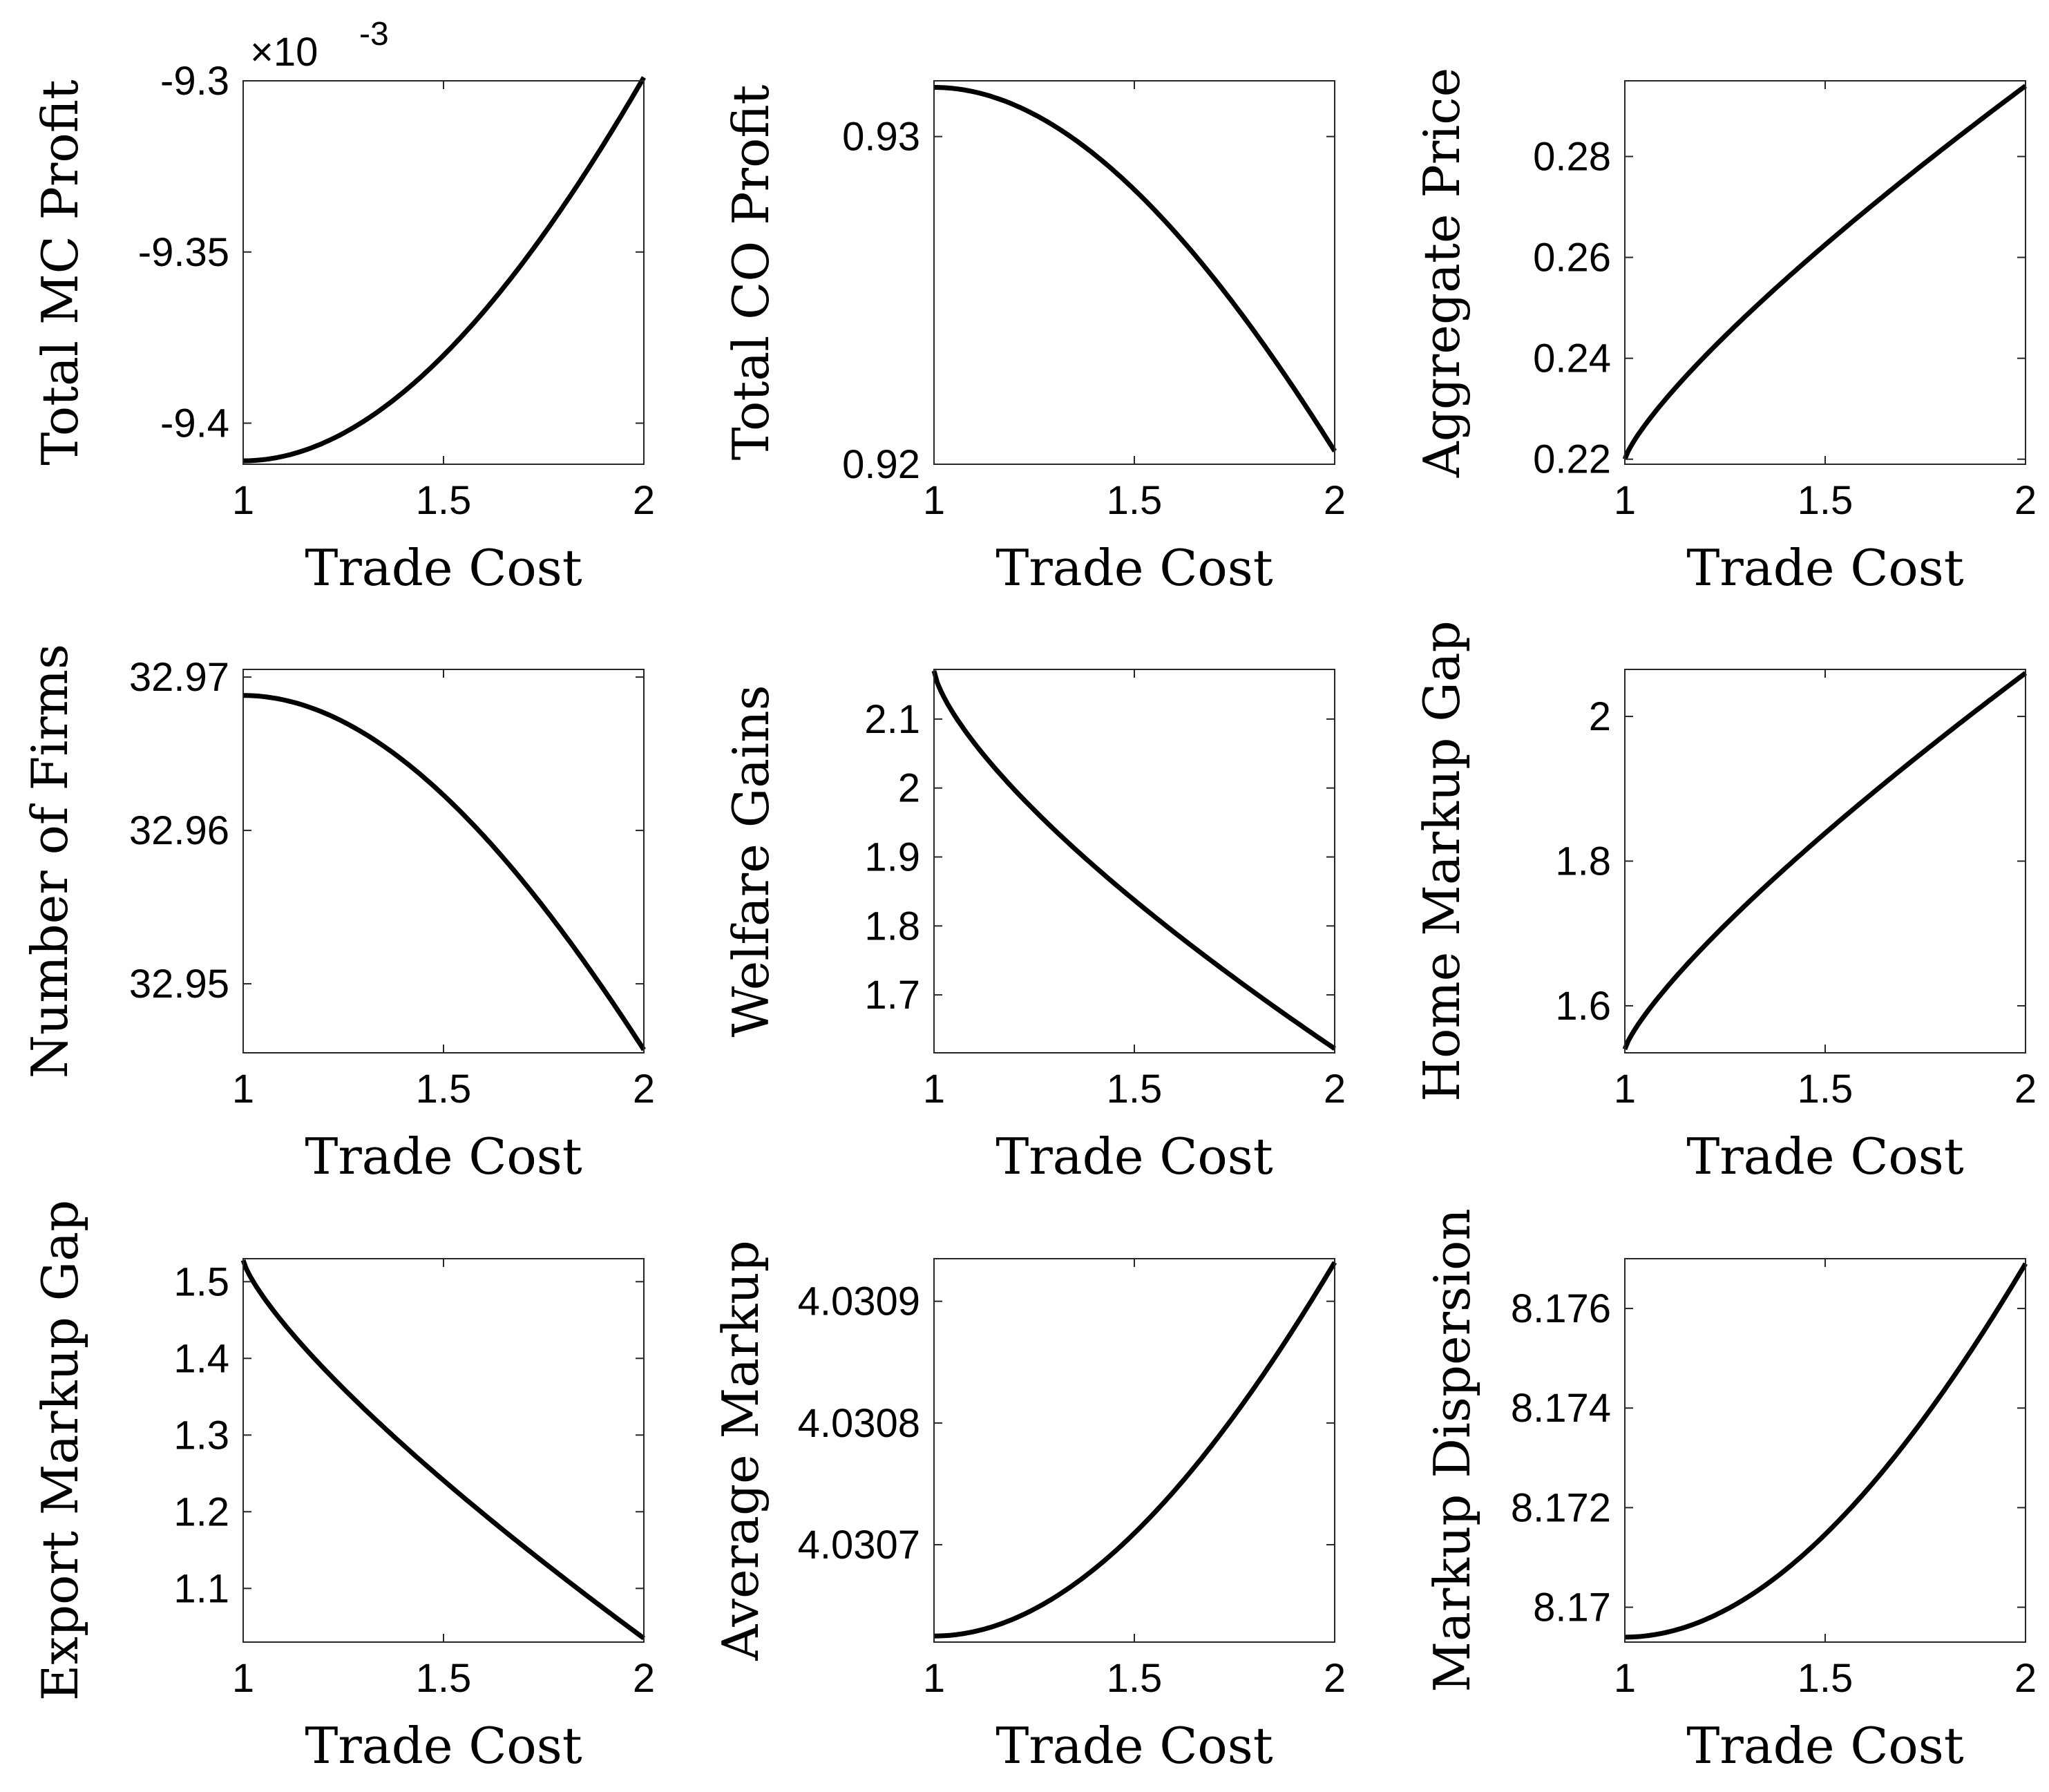 Image resolution: width=2049 pixels, height=1792 pixels. I want to click on subplot-2: 1 1.5 2 0.92 0.93 Trade Cost Total CO Profit, so click(1034, 338).